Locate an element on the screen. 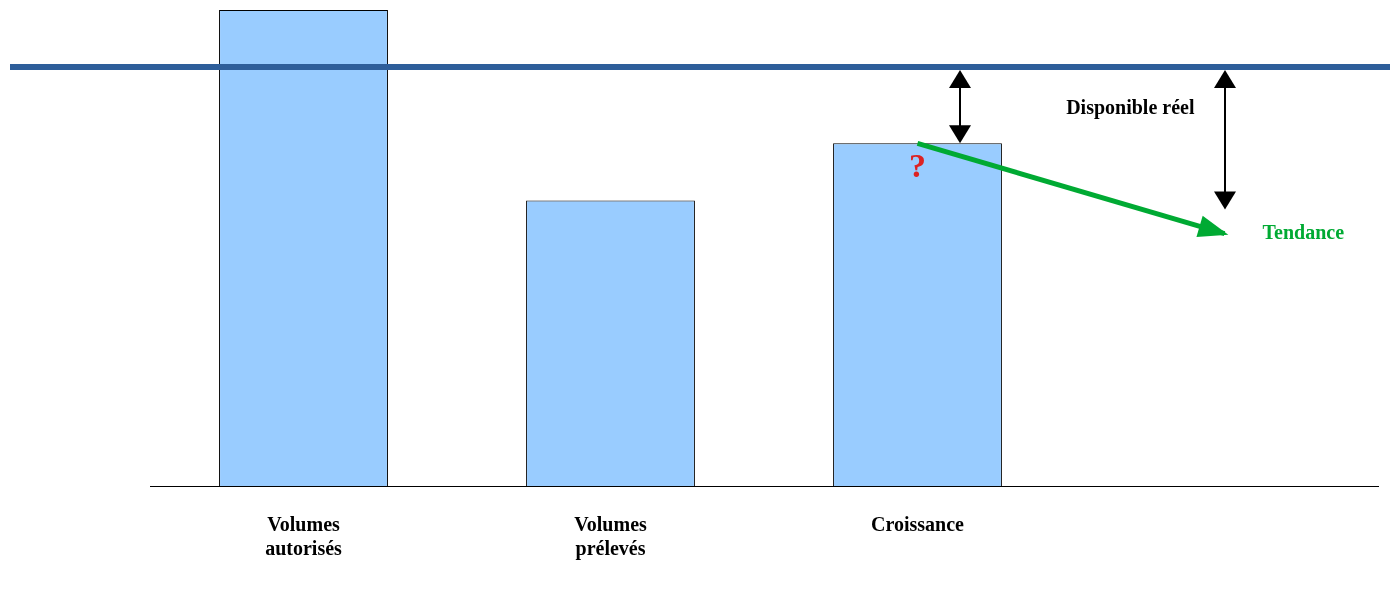  annotation: Disponible réel is located at coordinates (1130, 107).